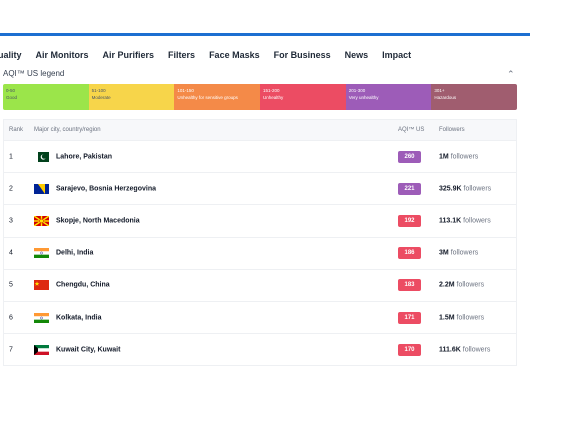 The height and width of the screenshot is (426, 568). What do you see at coordinates (409, 253) in the screenshot?
I see `aqi-badge: 186` at bounding box center [409, 253].